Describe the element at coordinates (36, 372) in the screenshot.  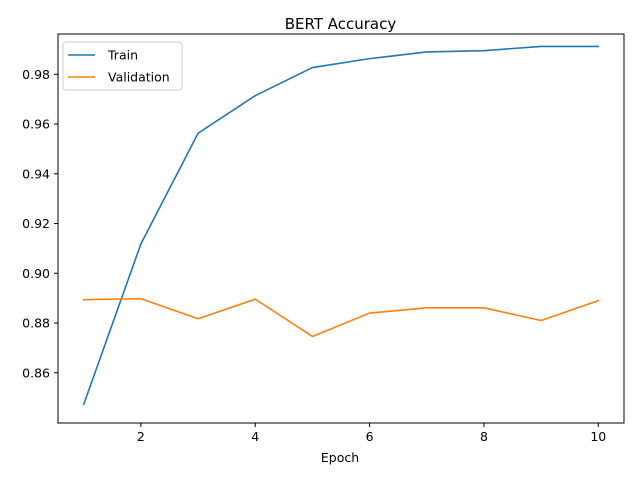
I see `y-tick-label: 0.86` at that location.